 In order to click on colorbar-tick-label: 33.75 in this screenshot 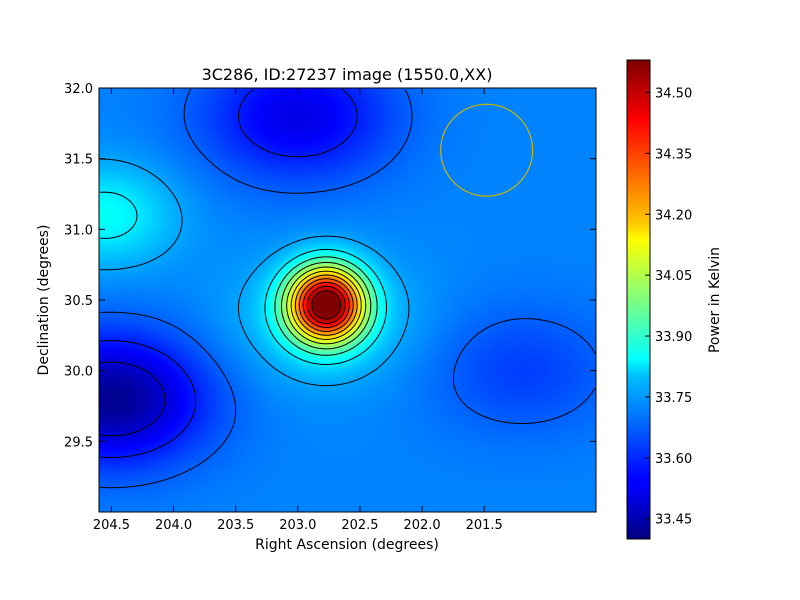, I will do `click(673, 398)`.